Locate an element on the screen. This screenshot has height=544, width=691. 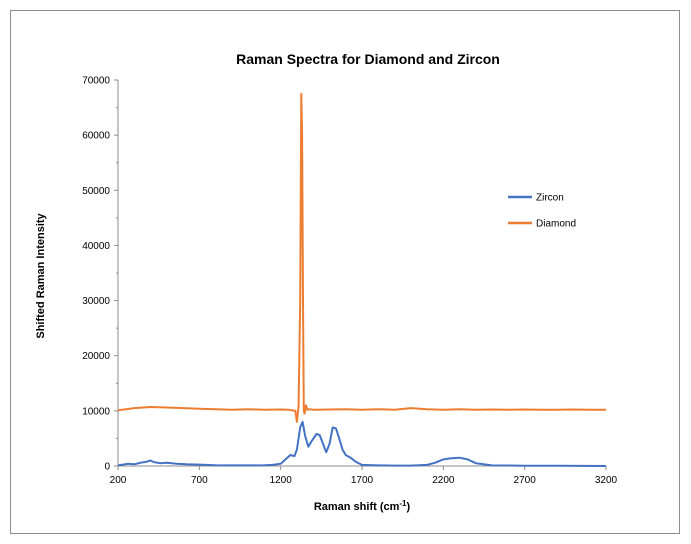
y-tick-label: 30000 is located at coordinates (96, 301).